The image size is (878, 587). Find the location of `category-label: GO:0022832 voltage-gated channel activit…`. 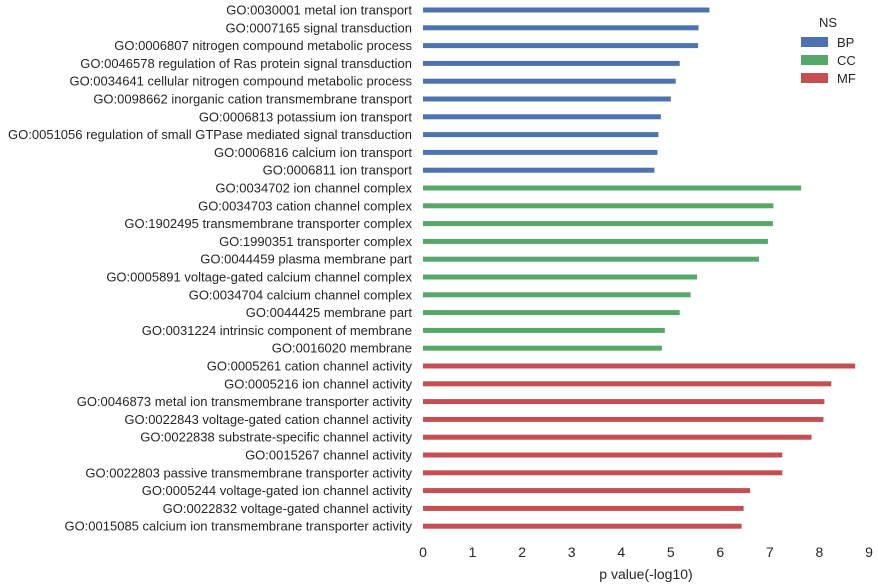

category-label: GO:0022832 voltage-gated channel activit… is located at coordinates (288, 508).